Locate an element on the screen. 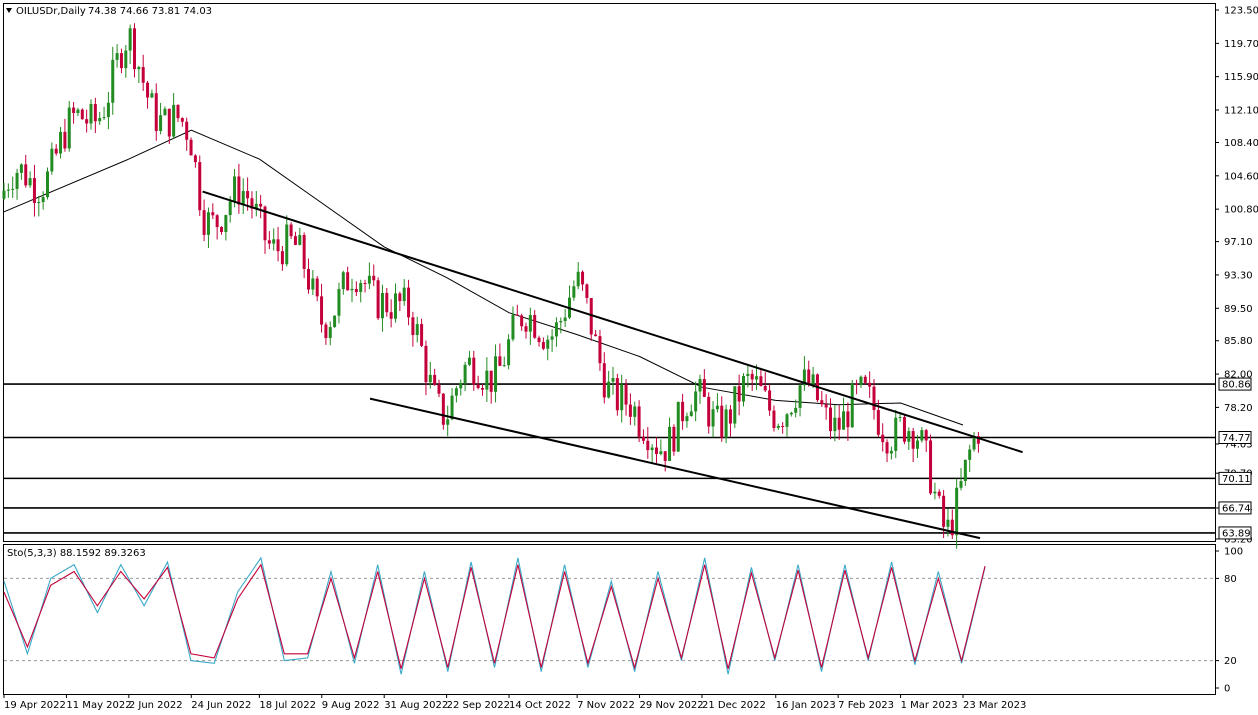 This screenshot has width=1258, height=715. x-tick-label: 21 Dec 2022 is located at coordinates (734, 705).